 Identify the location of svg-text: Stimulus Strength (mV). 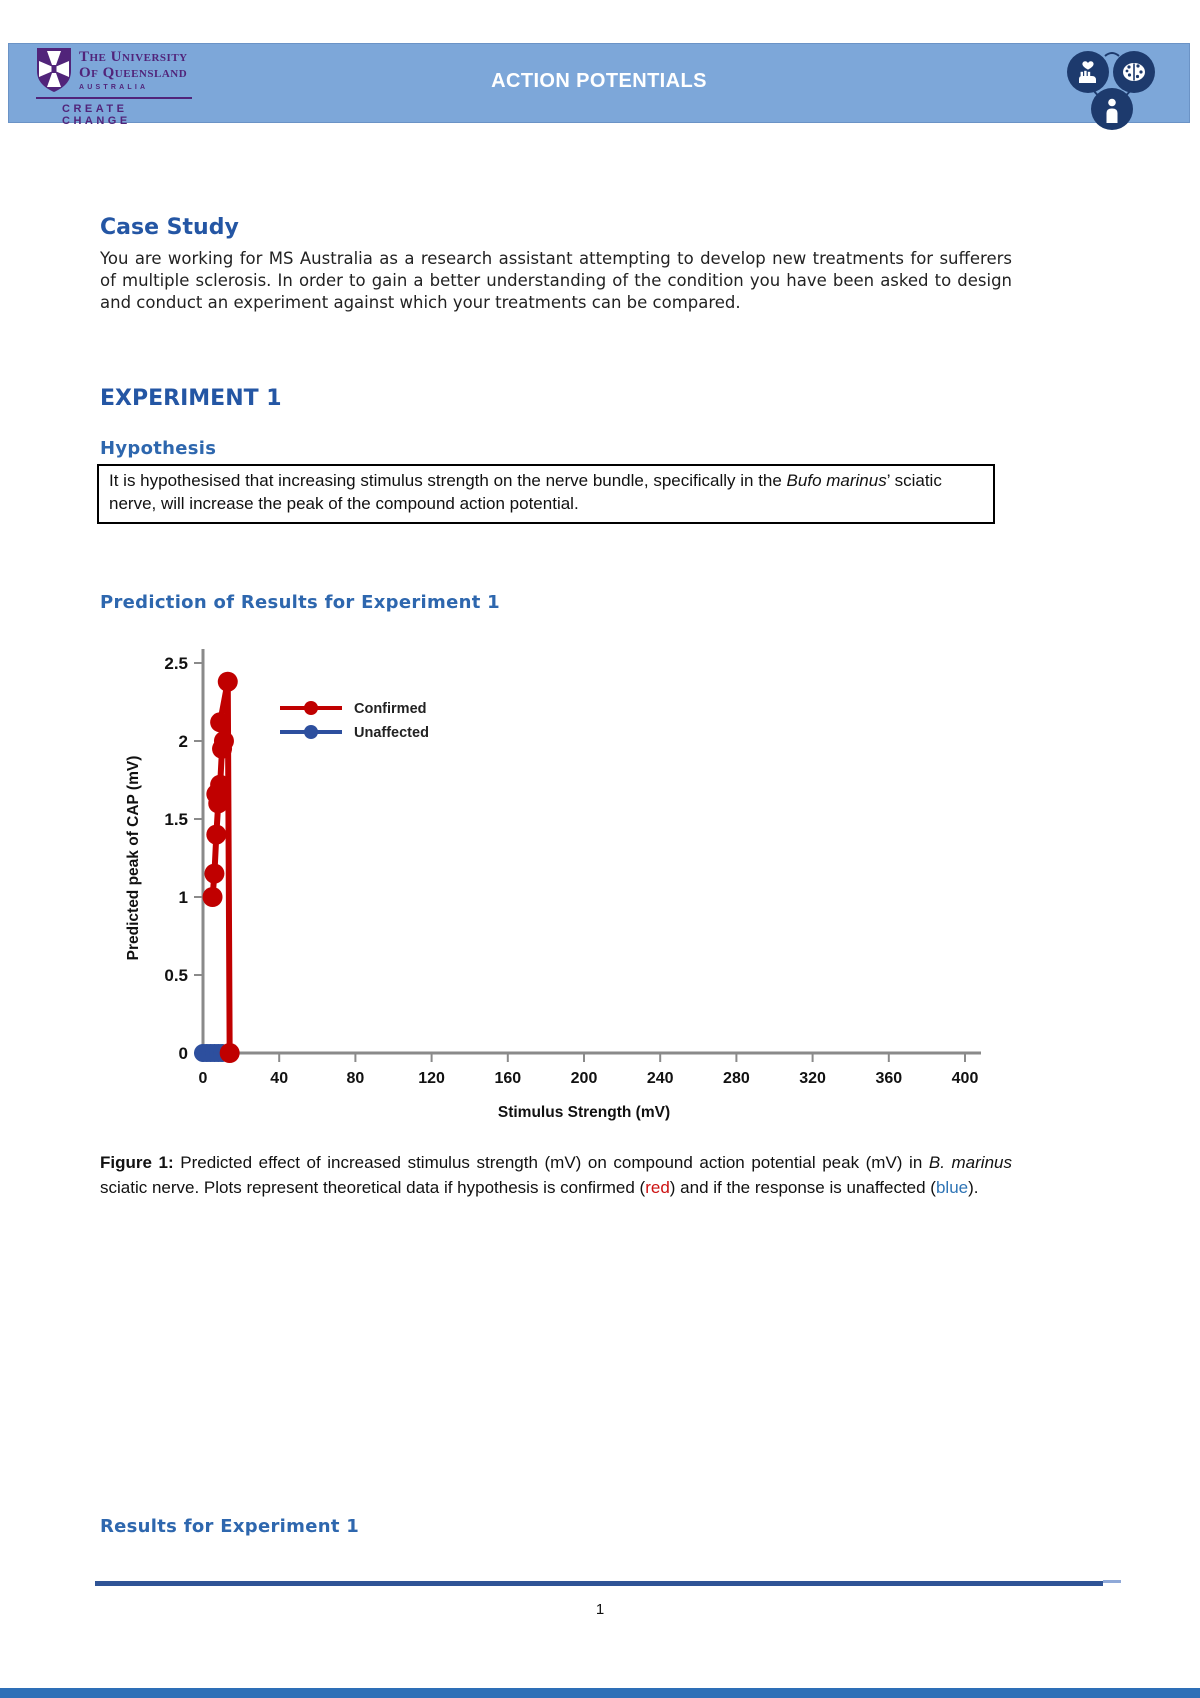
(584, 1112).